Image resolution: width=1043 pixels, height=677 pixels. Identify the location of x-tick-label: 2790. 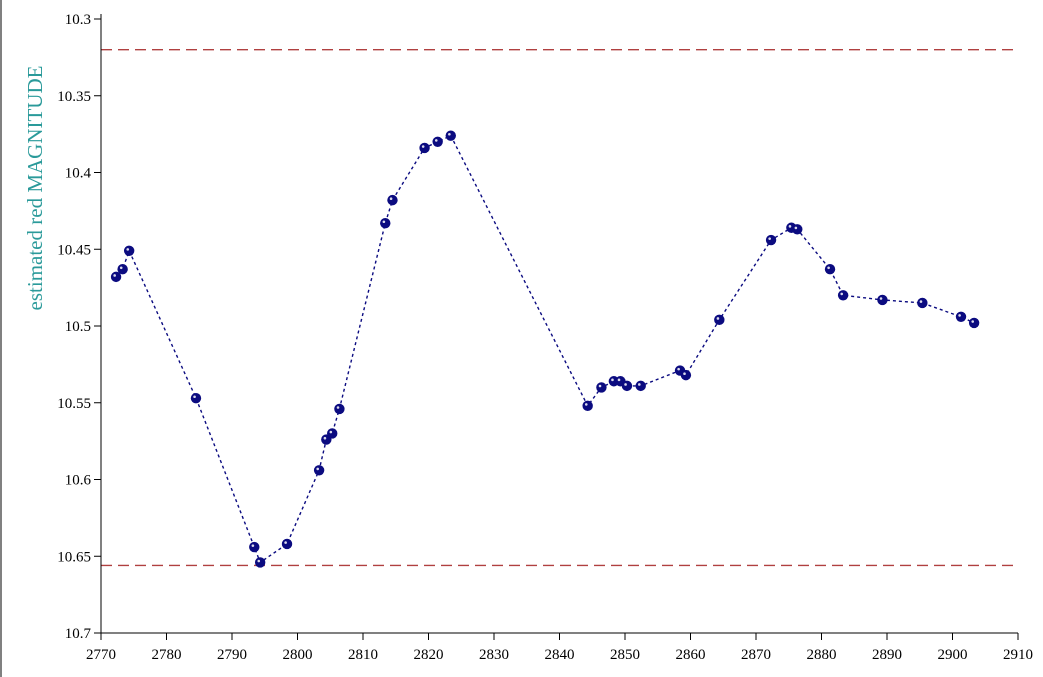
(232, 655).